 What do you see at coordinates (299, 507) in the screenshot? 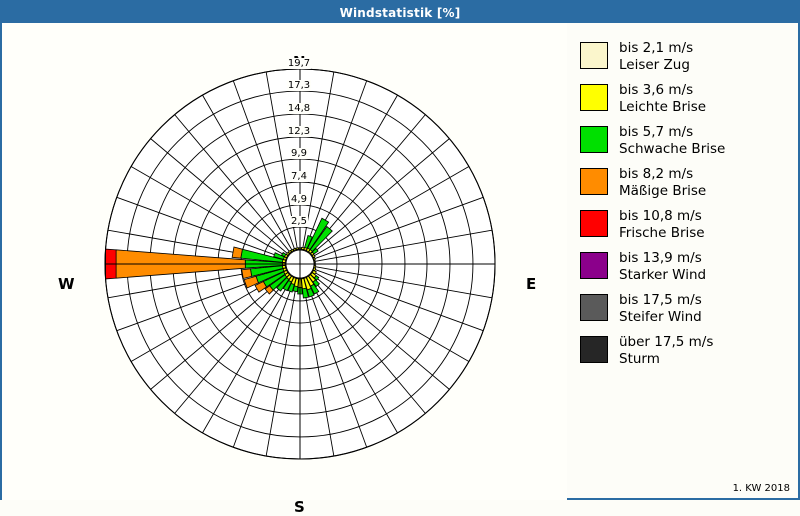
I see `compass-label-south: S` at bounding box center [299, 507].